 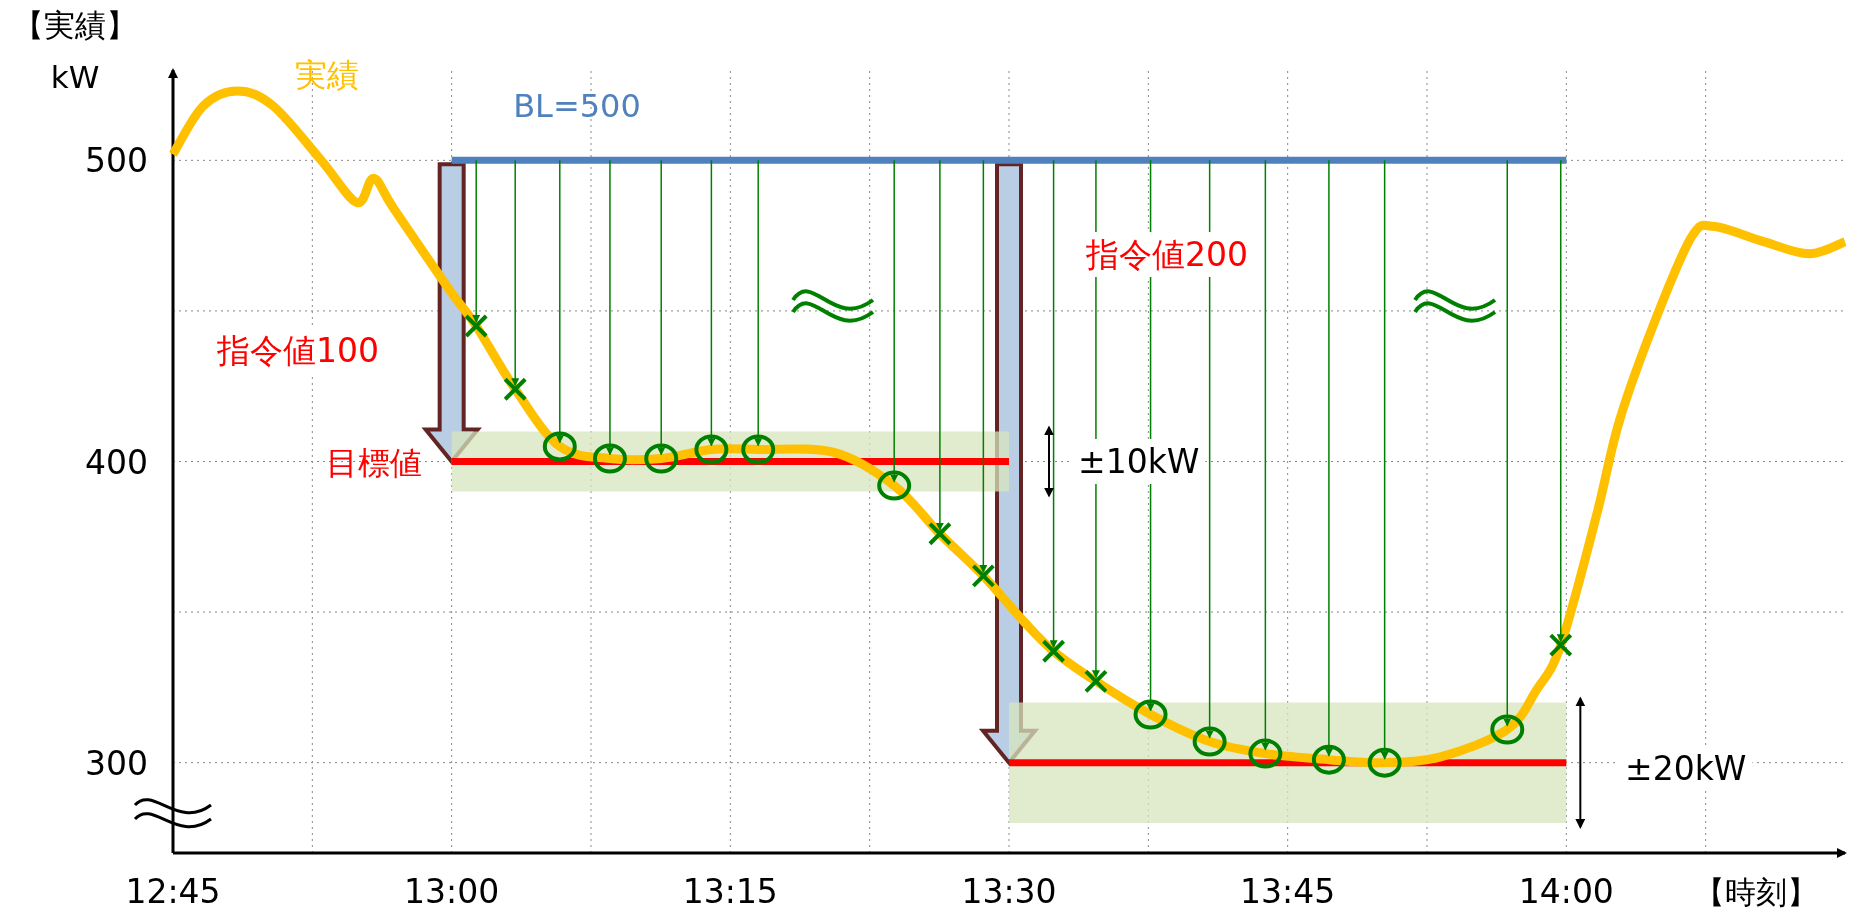 I want to click on series-label: BL=500, so click(x=577, y=106).